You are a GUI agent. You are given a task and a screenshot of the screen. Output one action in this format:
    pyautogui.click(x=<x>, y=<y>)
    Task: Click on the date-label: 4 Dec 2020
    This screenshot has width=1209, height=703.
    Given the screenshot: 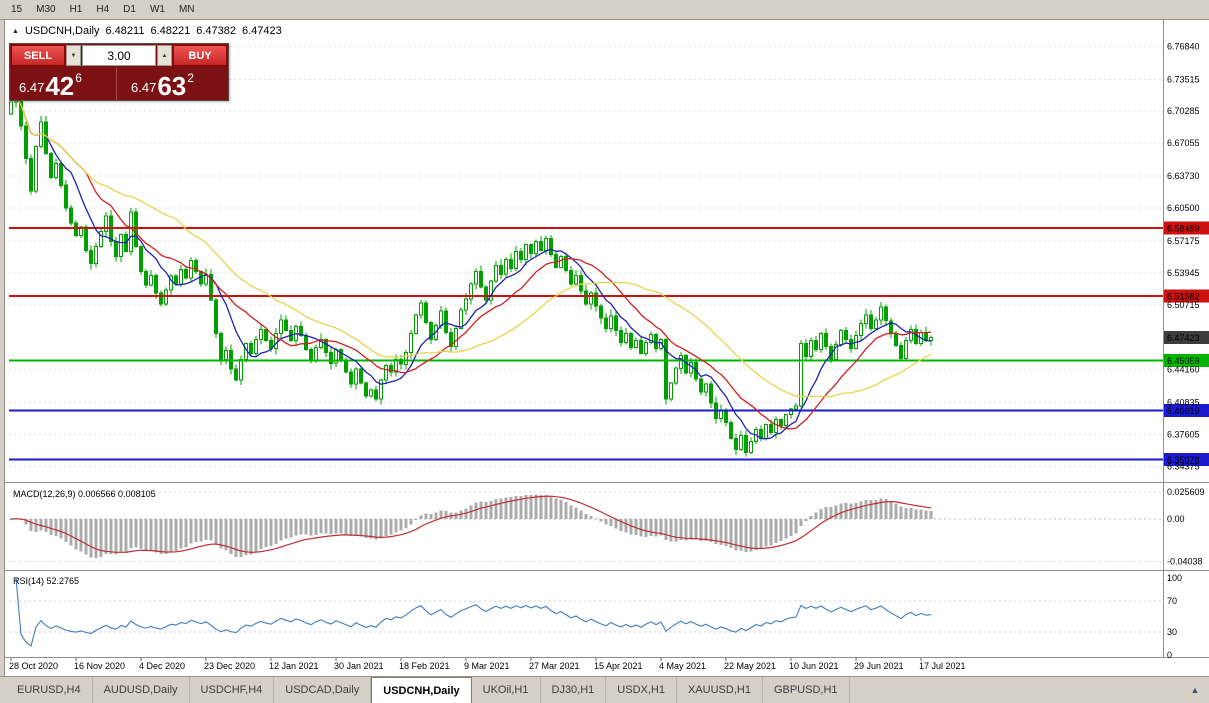 What is the action you would take?
    pyautogui.click(x=162, y=666)
    